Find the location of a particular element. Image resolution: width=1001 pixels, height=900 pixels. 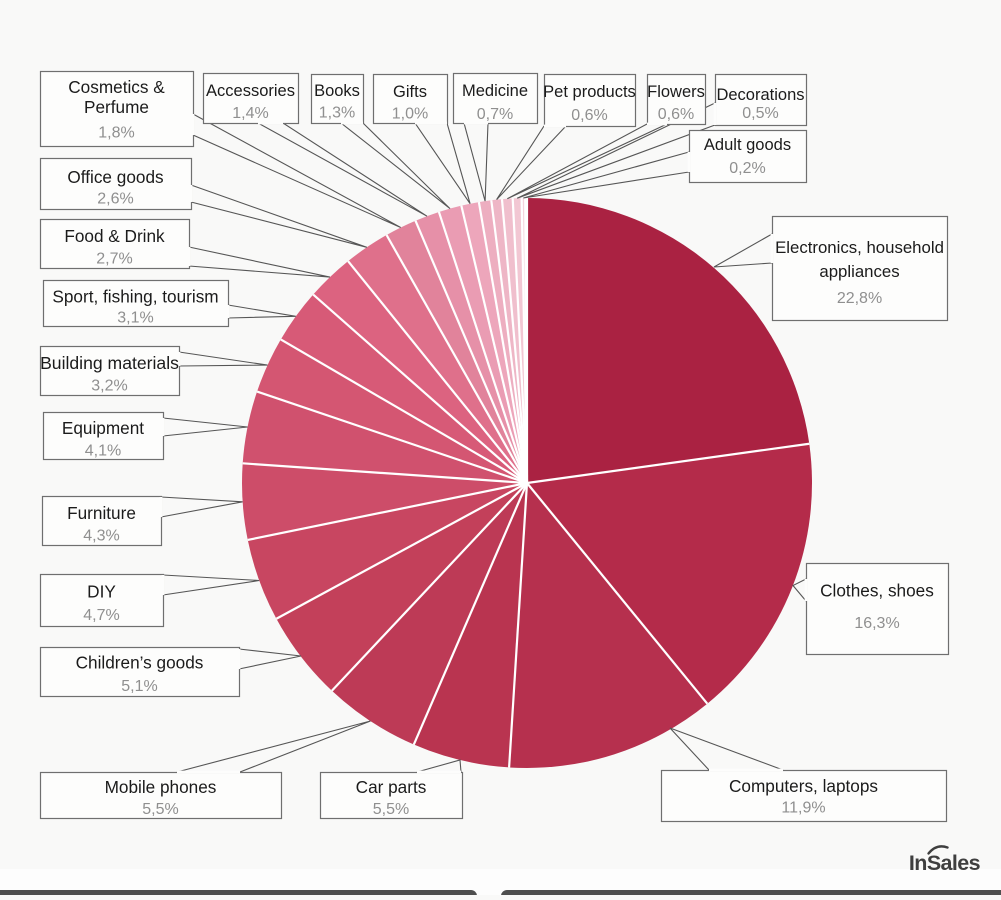

svg-text: Computers, laptops is located at coordinates (803, 786).